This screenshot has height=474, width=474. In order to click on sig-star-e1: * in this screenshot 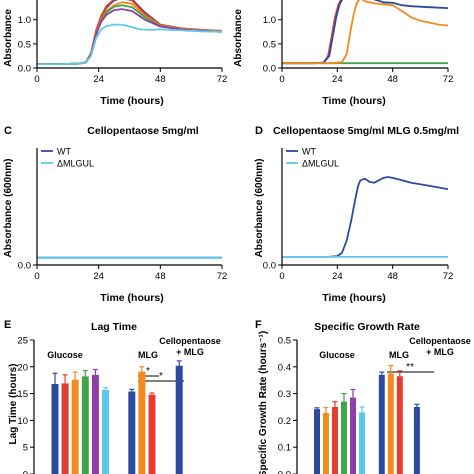, I will do `click(148, 371)`.